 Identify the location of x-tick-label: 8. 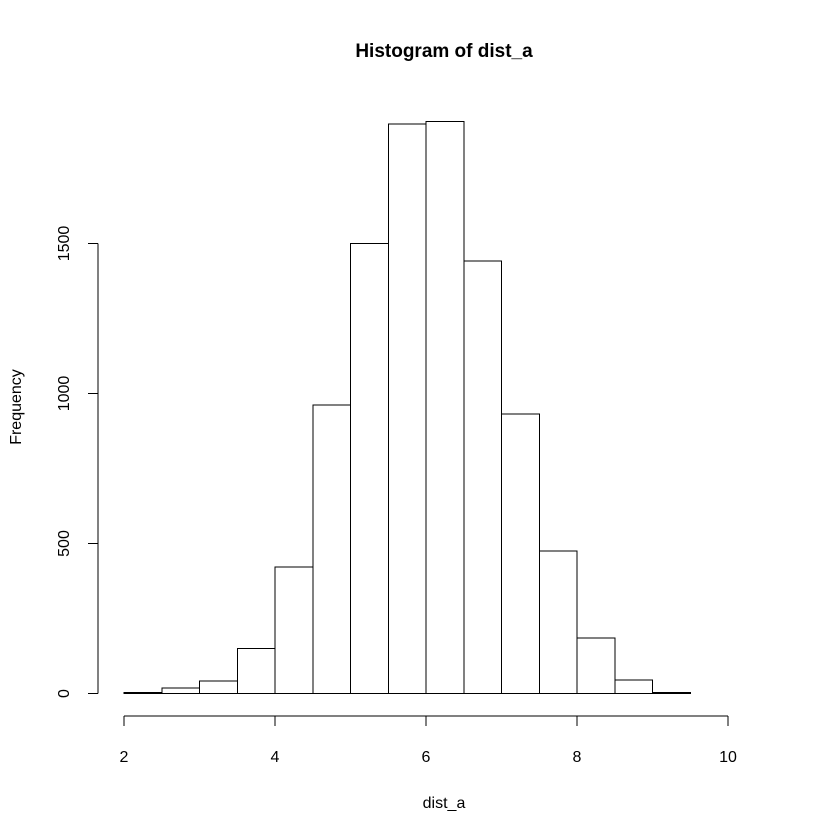
(577, 757).